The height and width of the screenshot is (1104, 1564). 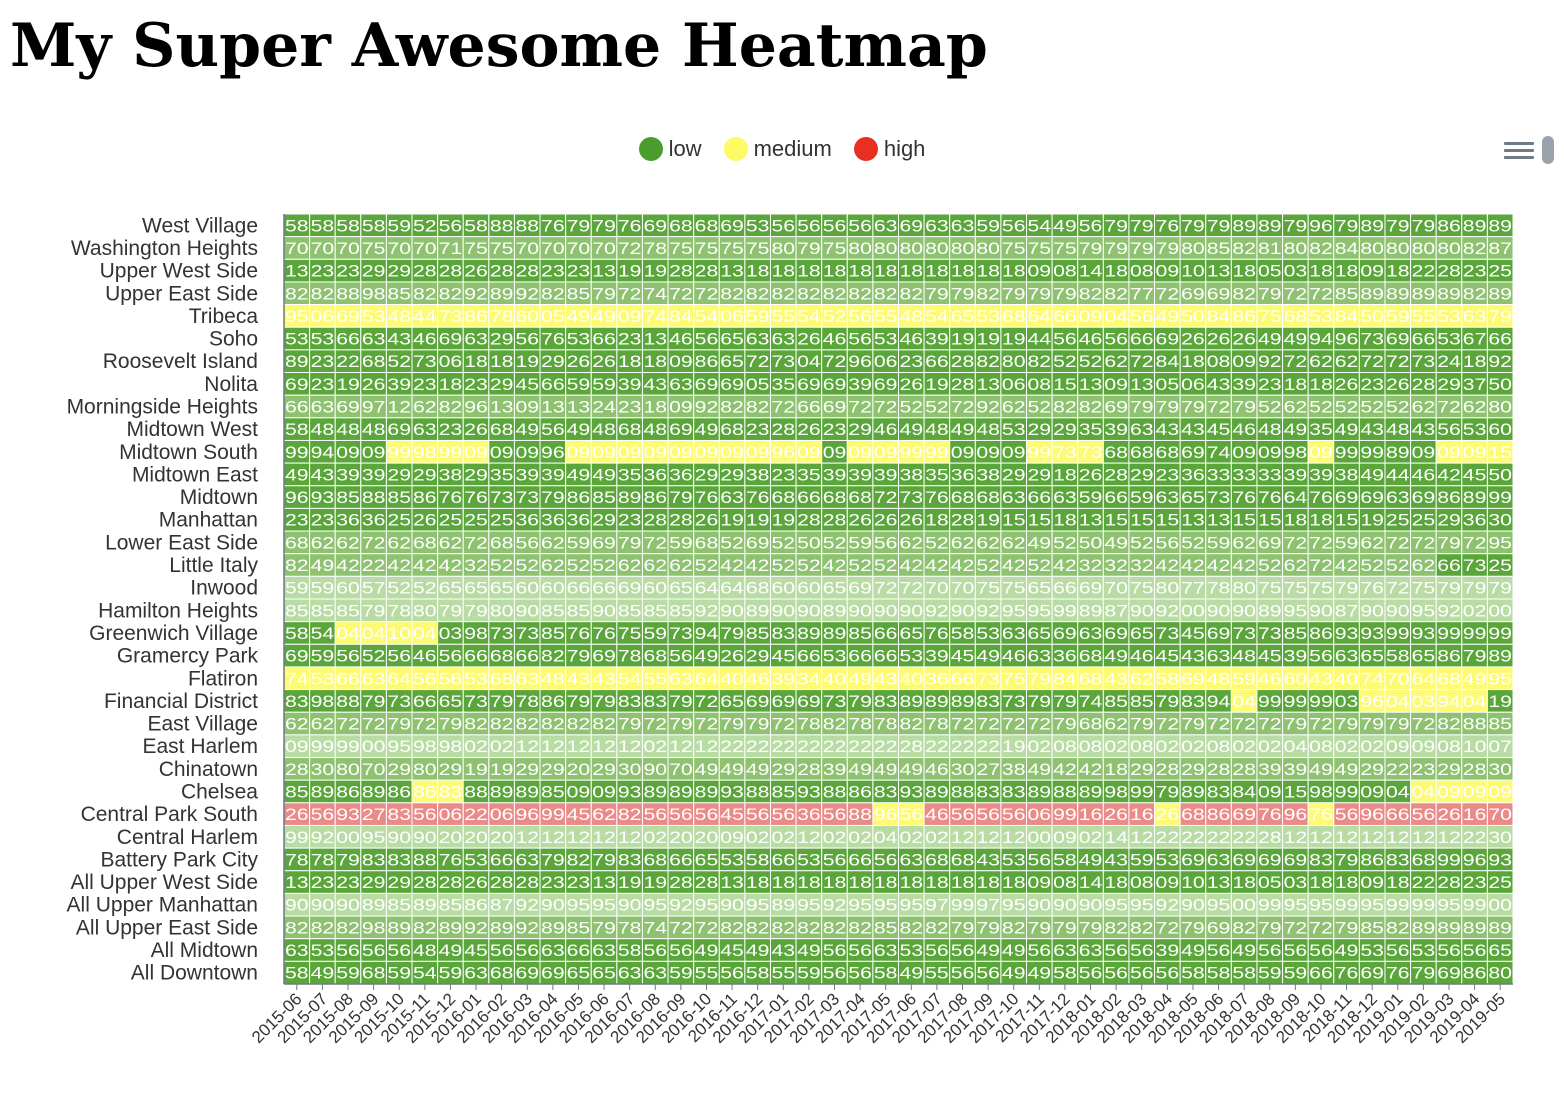 What do you see at coordinates (399, 339) in the screenshot?
I see `cell-label: 43` at bounding box center [399, 339].